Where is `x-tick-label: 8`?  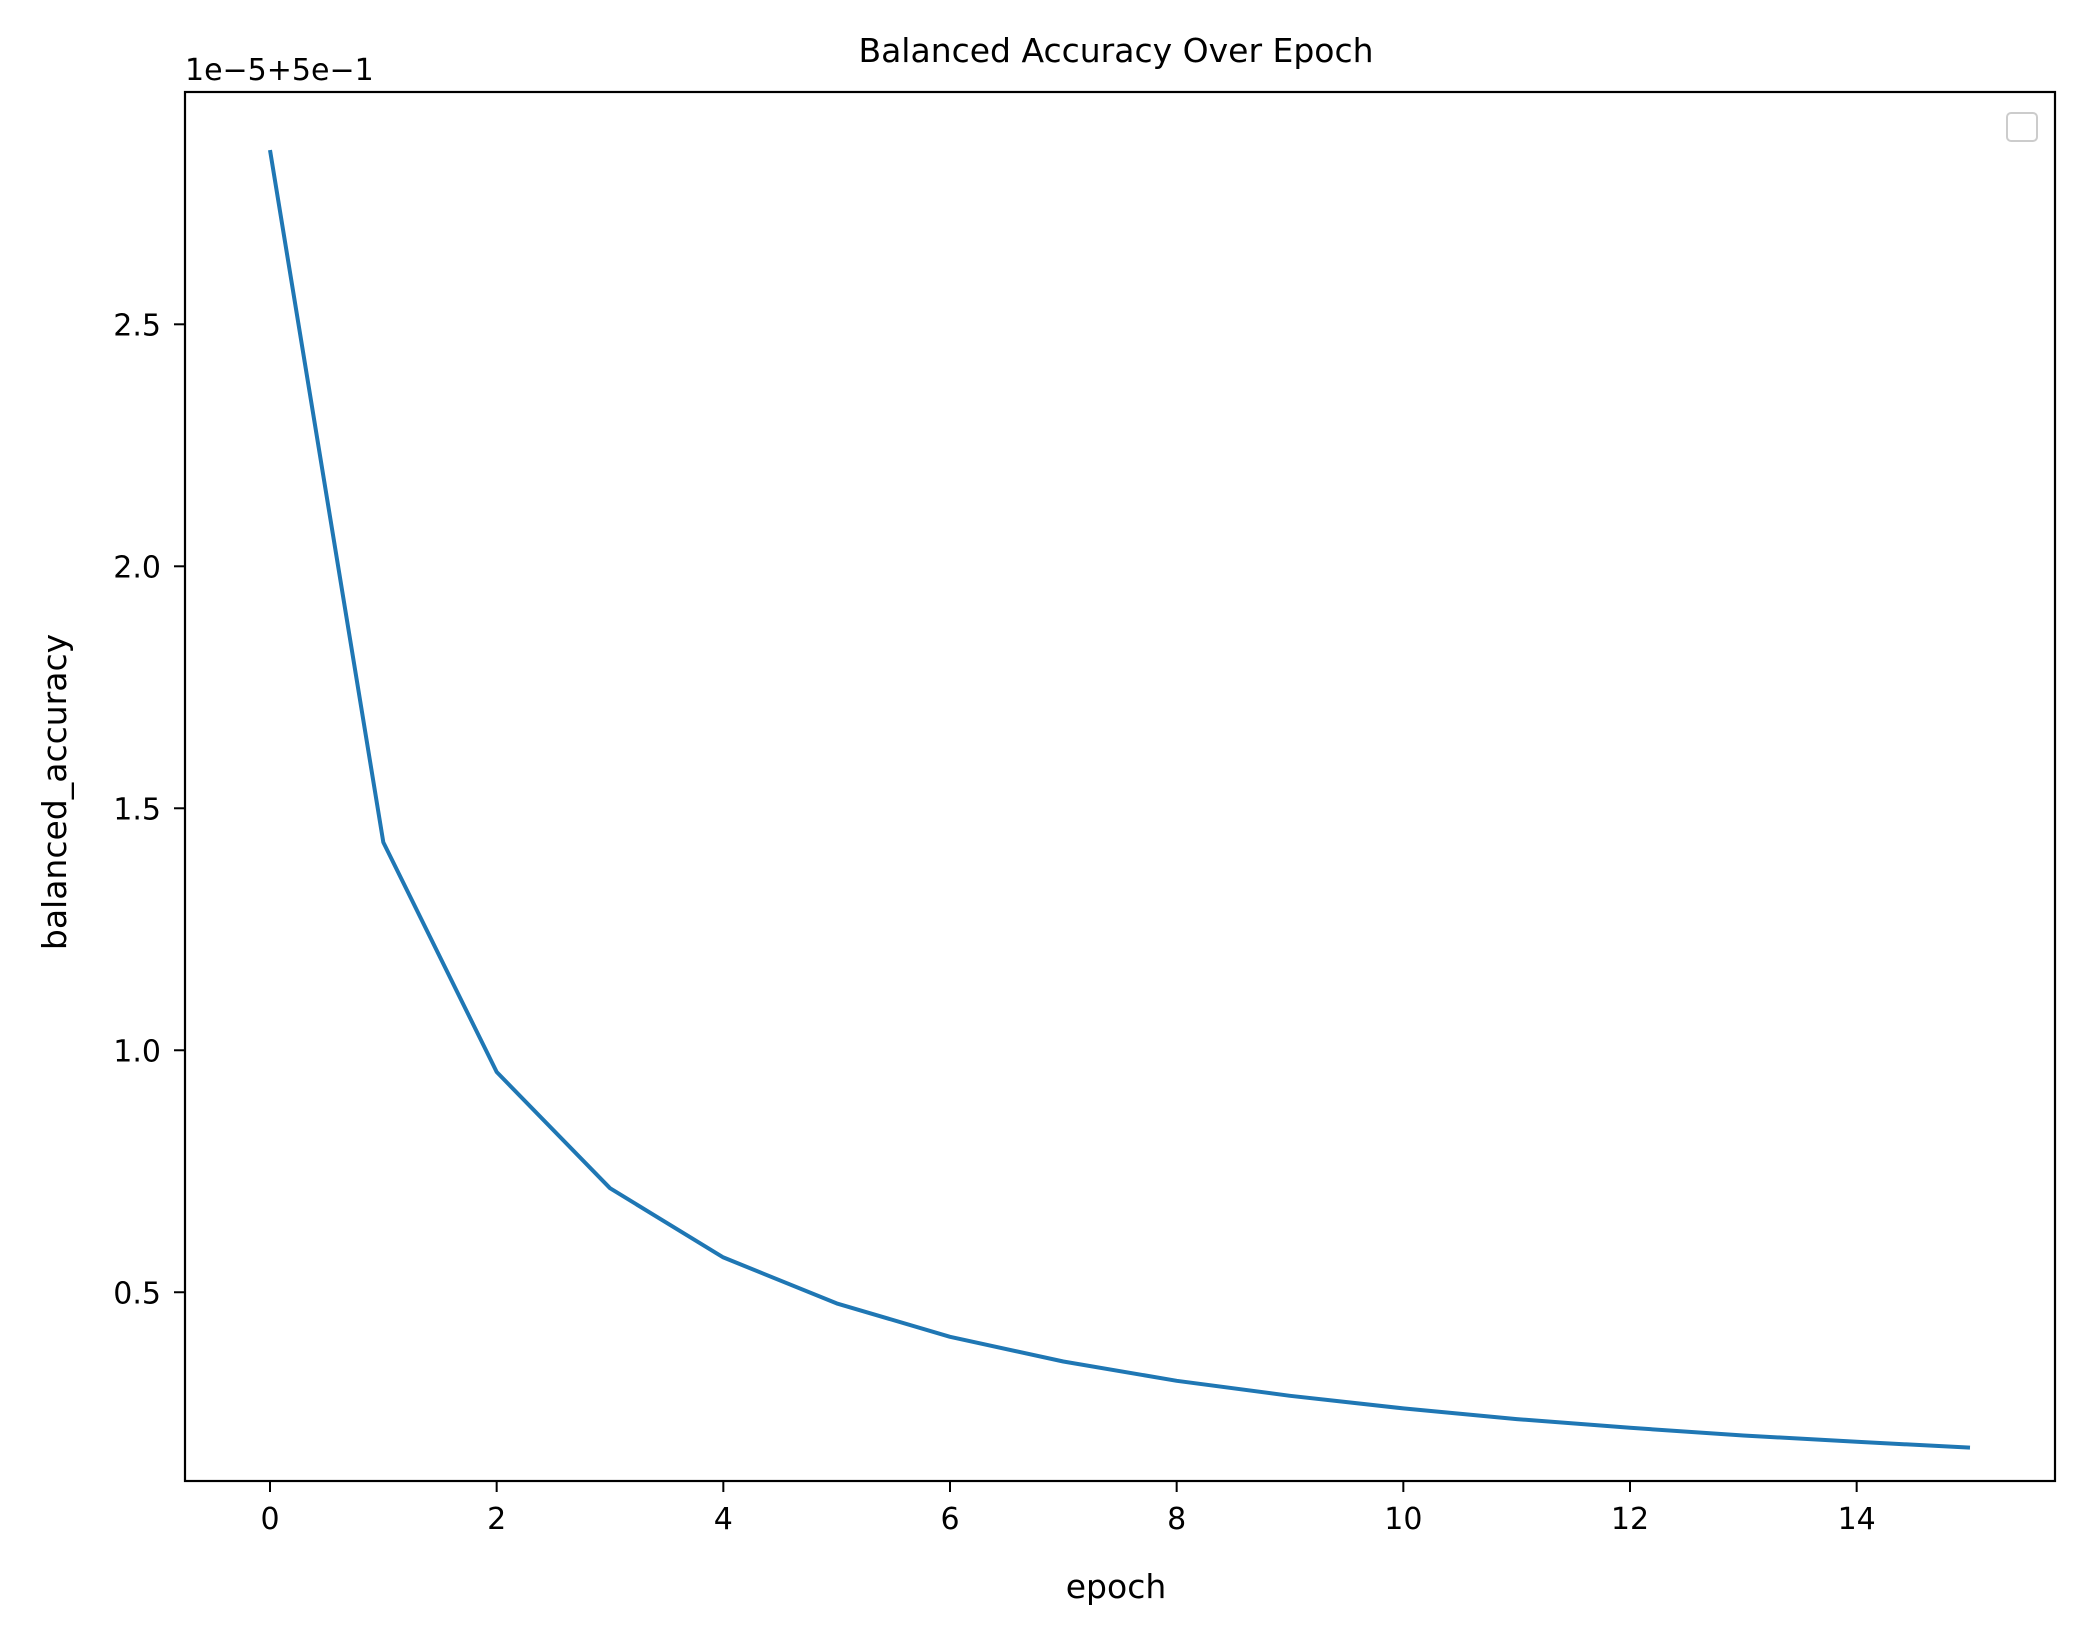 x-tick-label: 8 is located at coordinates (1176, 1519).